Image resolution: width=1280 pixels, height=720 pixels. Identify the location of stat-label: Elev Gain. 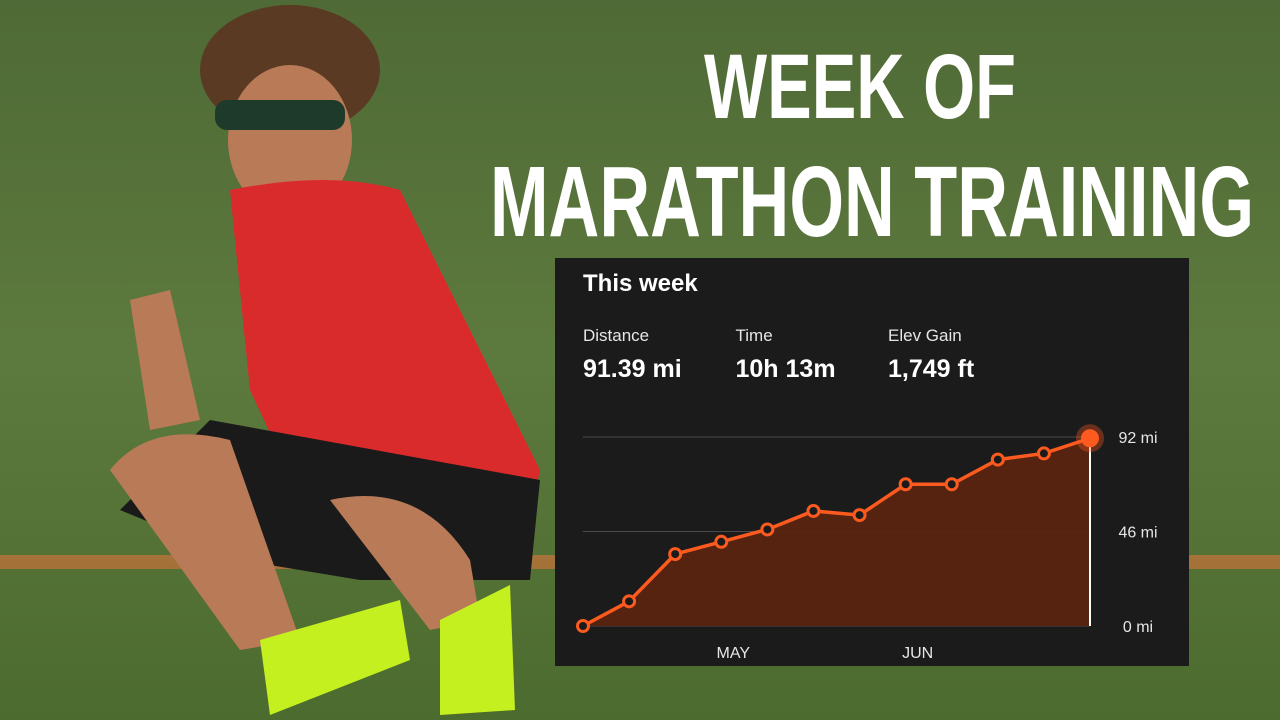
(925, 335).